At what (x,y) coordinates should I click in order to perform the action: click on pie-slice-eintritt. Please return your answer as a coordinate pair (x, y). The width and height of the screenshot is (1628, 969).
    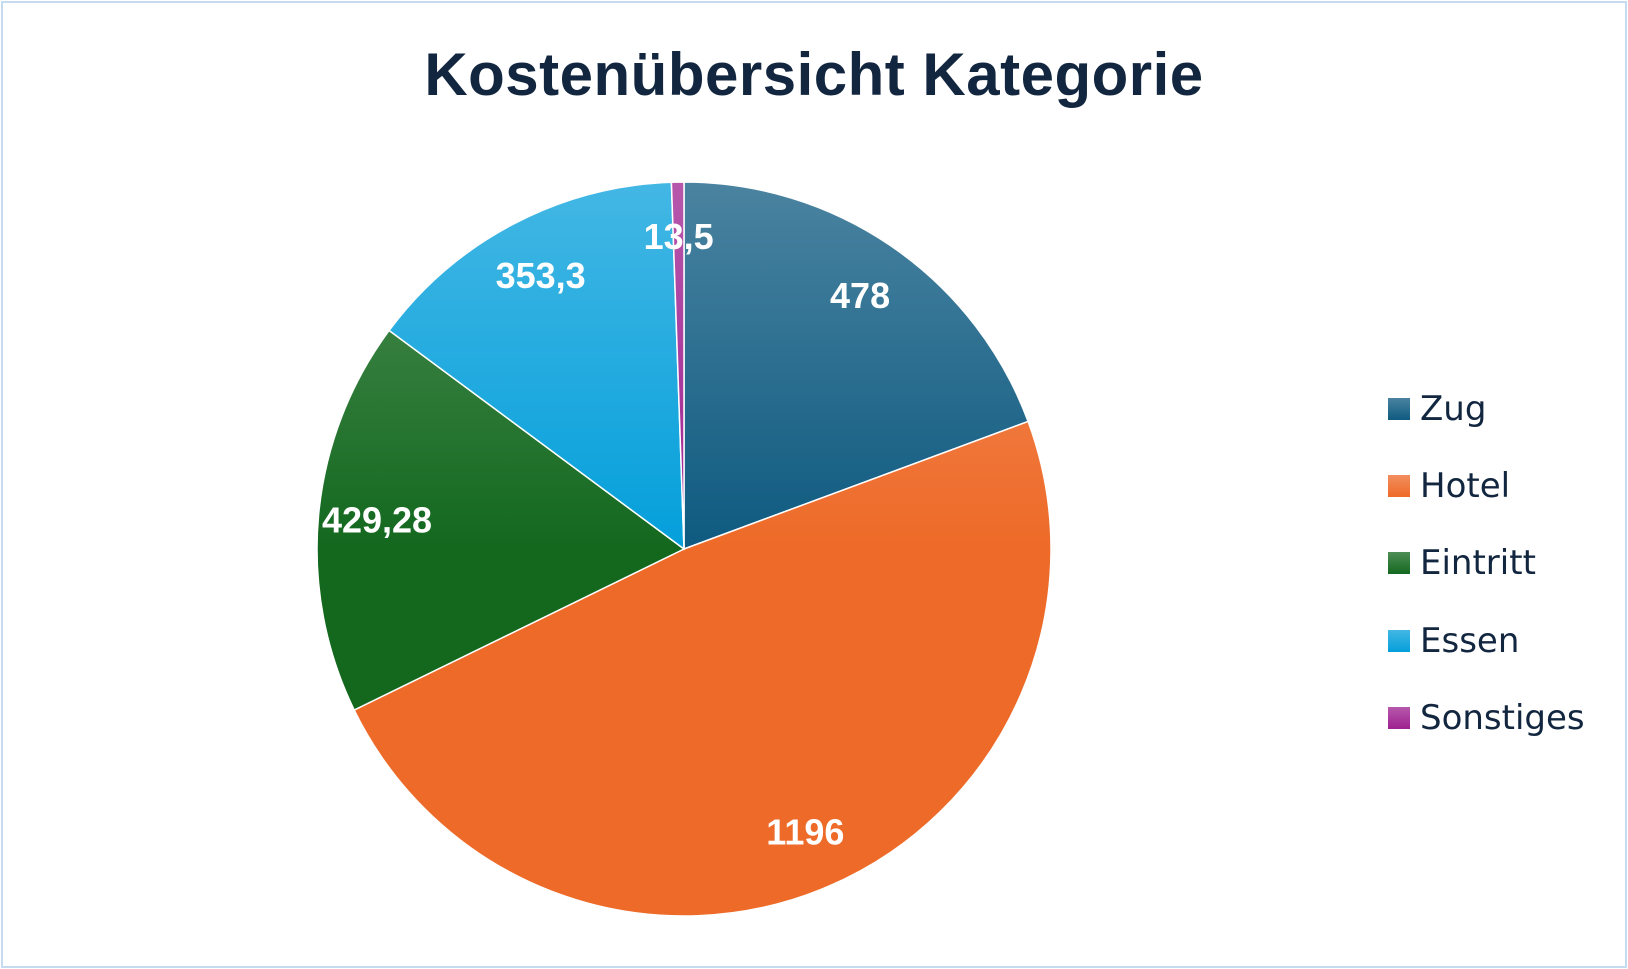
    Looking at the image, I should click on (501, 520).